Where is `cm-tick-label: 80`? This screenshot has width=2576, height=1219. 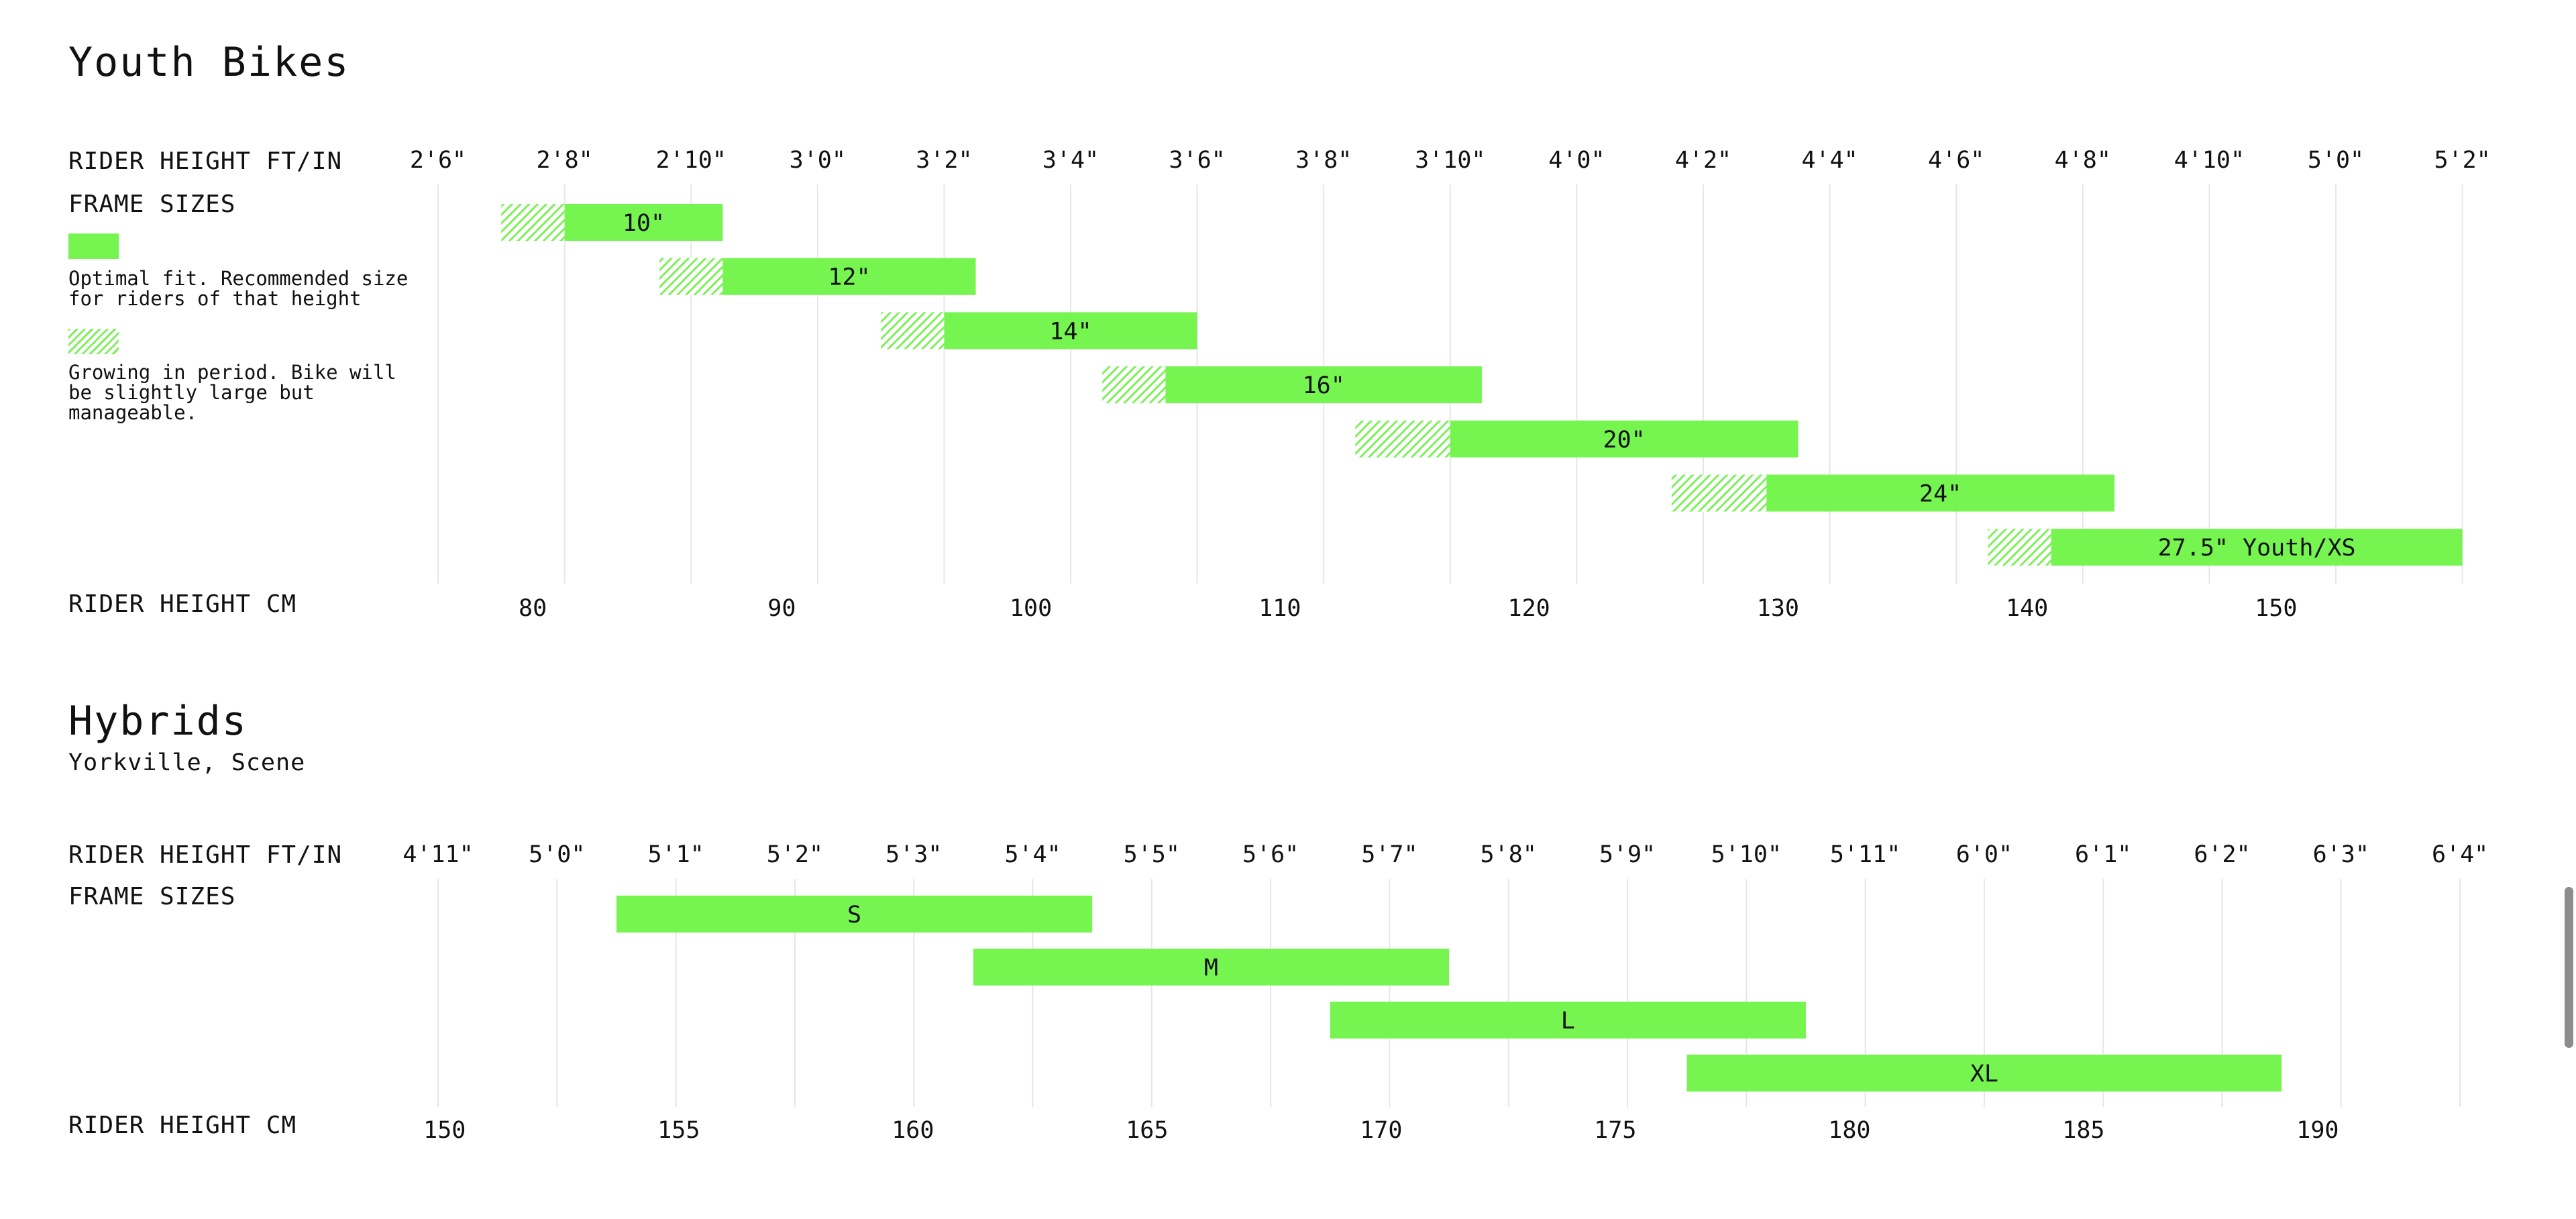
cm-tick-label: 80 is located at coordinates (533, 608).